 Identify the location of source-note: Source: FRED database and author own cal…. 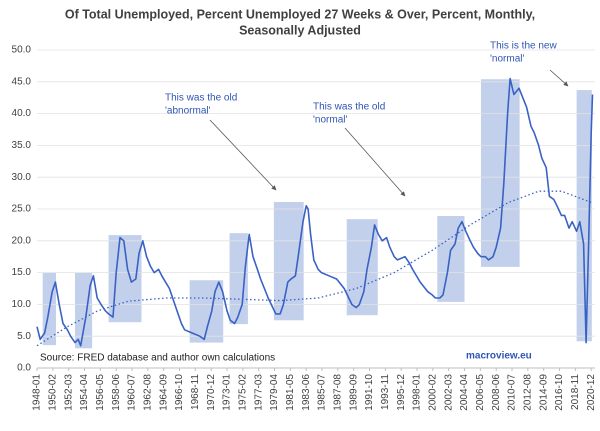
(157, 358).